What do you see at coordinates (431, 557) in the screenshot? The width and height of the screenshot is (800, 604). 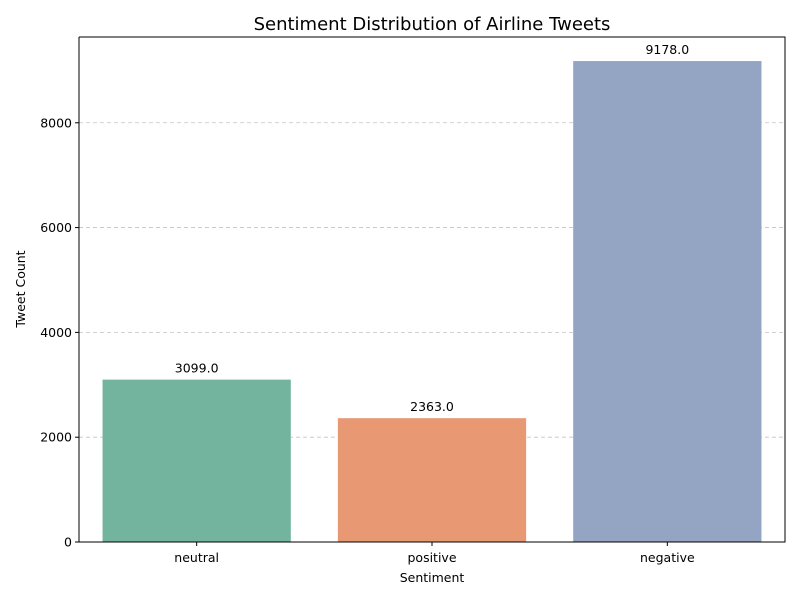 I see `x-tick-label-positive: positive` at bounding box center [431, 557].